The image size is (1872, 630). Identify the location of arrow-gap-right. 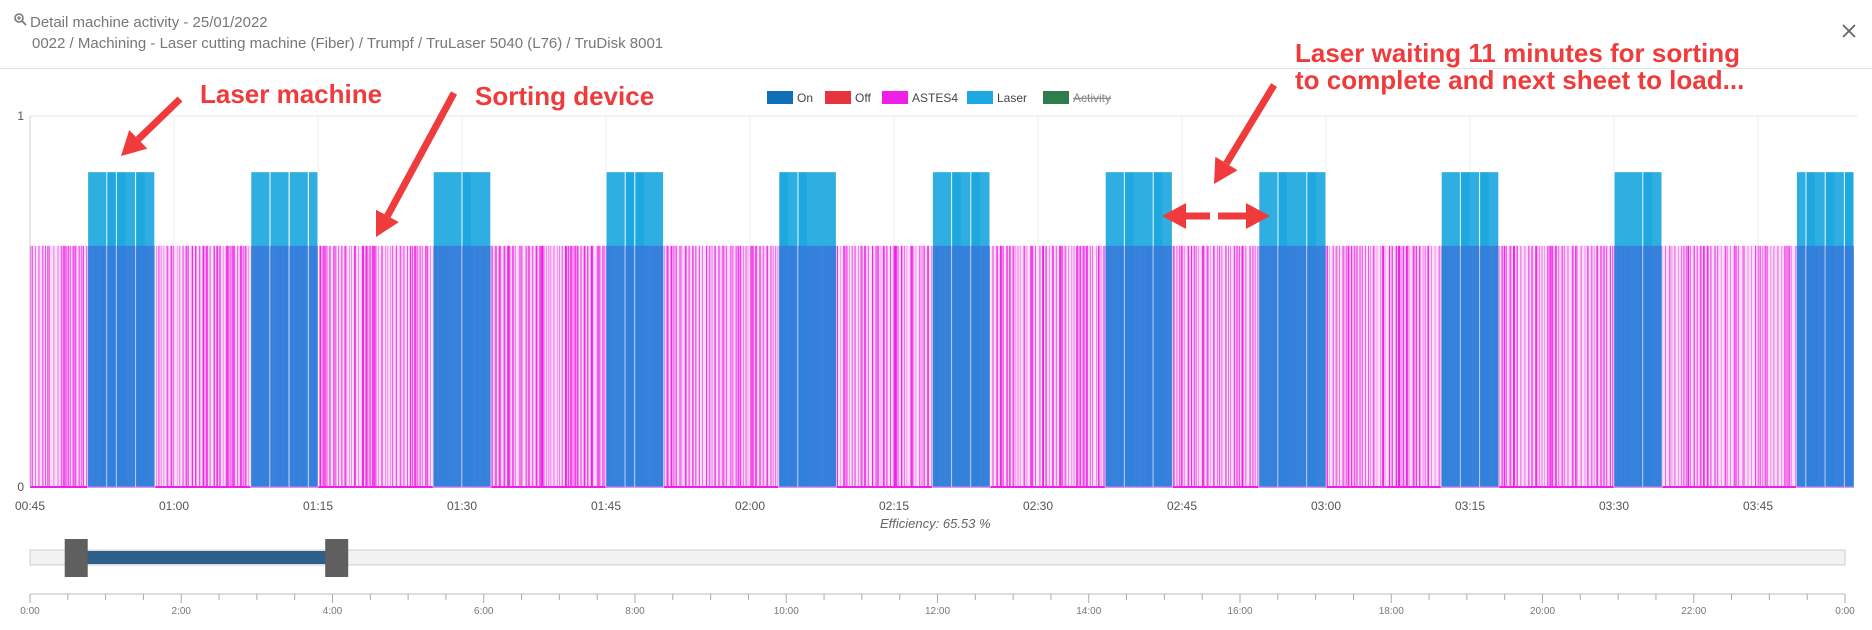
(1244, 216).